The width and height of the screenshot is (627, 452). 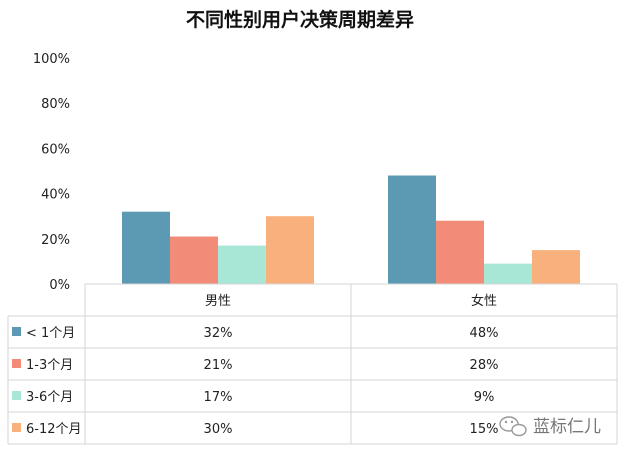 What do you see at coordinates (55, 104) in the screenshot?
I see `y-tick-label: 80%` at bounding box center [55, 104].